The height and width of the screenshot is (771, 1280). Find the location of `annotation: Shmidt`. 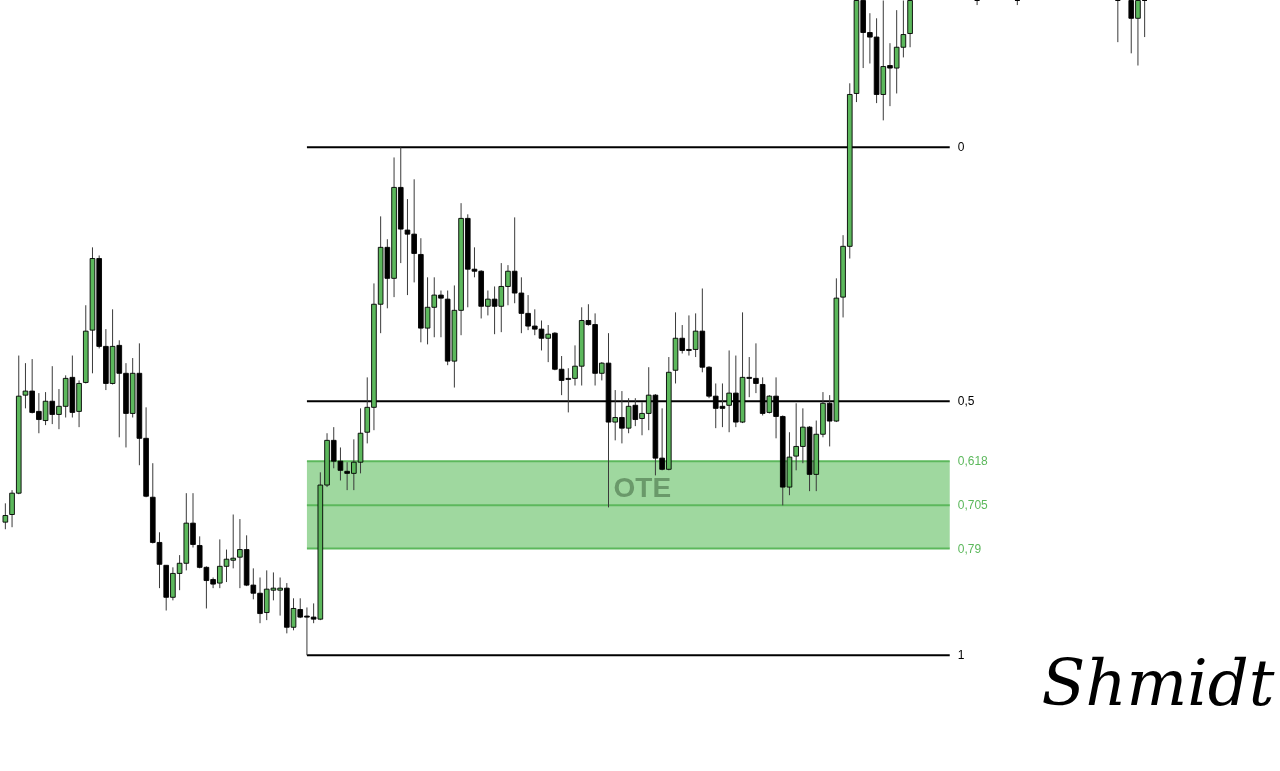

annotation: Shmidt is located at coordinates (1158, 683).